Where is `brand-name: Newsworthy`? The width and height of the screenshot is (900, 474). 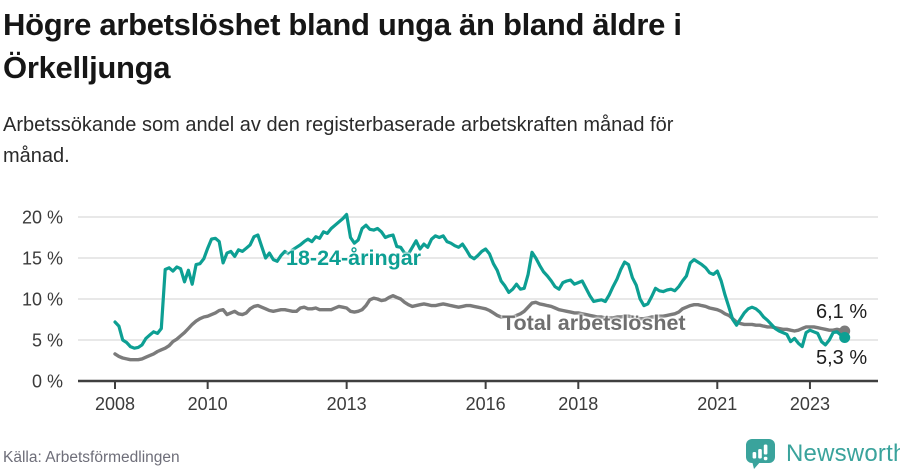
brand-name: Newsworthy is located at coordinates (843, 453).